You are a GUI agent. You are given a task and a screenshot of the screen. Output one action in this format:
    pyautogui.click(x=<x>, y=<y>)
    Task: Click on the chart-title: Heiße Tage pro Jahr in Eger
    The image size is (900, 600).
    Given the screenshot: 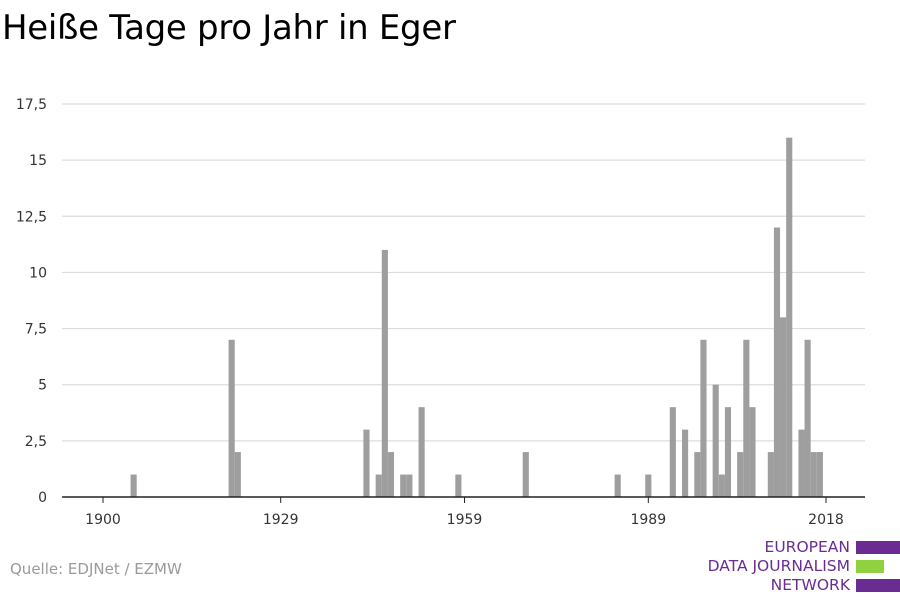 What is the action you would take?
    pyautogui.click(x=229, y=28)
    